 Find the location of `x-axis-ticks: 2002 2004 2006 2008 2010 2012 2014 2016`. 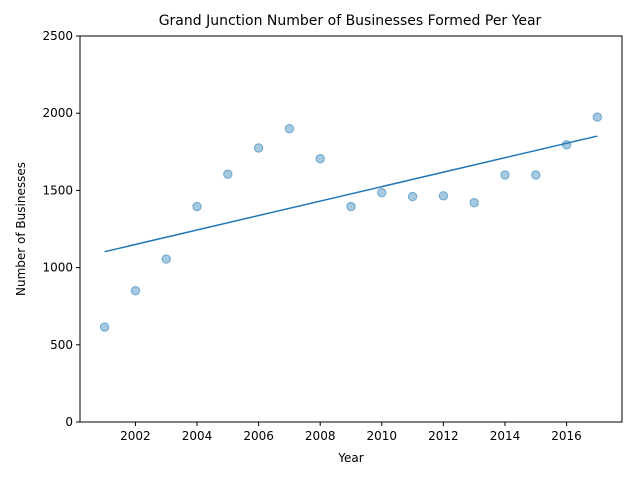

x-axis-ticks: 2002 2004 2006 2008 2010 2012 2014 2016 is located at coordinates (351, 432).